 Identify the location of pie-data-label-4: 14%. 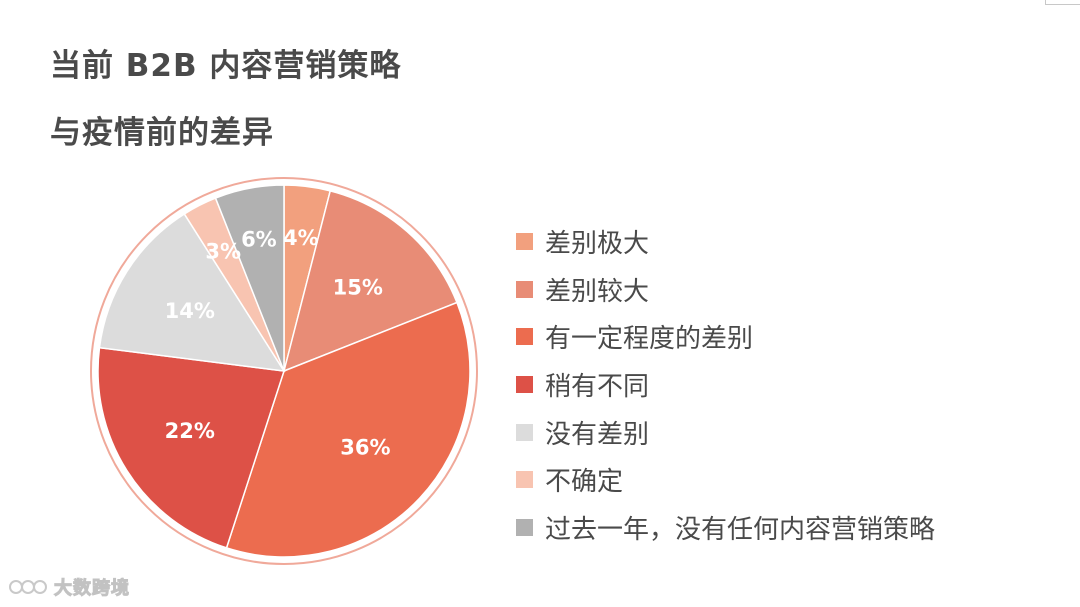
(190, 311).